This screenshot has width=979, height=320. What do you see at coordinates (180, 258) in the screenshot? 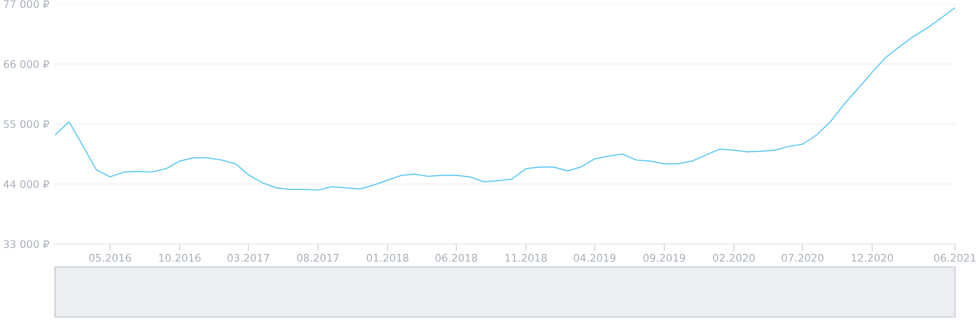
I see `x-tick-label: 10.2016` at bounding box center [180, 258].